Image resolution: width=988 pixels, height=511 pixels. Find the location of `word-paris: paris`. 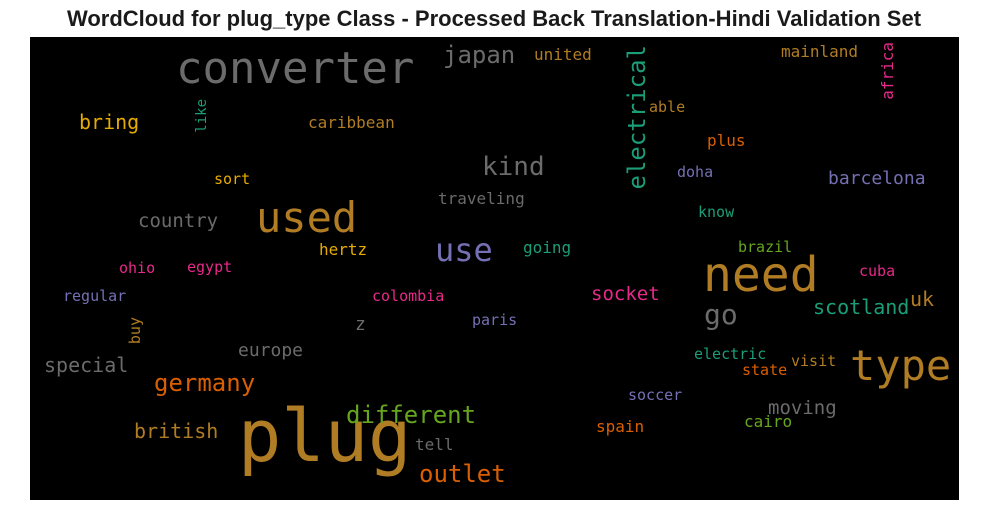

word-paris: paris is located at coordinates (495, 320).